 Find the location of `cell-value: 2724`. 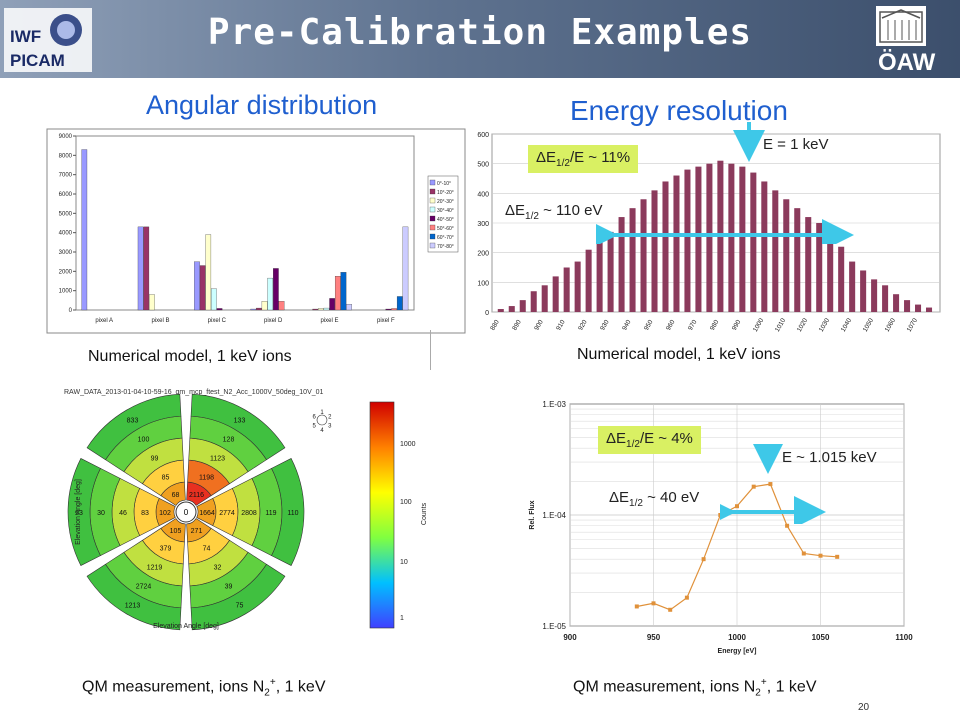

cell-value: 2724 is located at coordinates (144, 587).